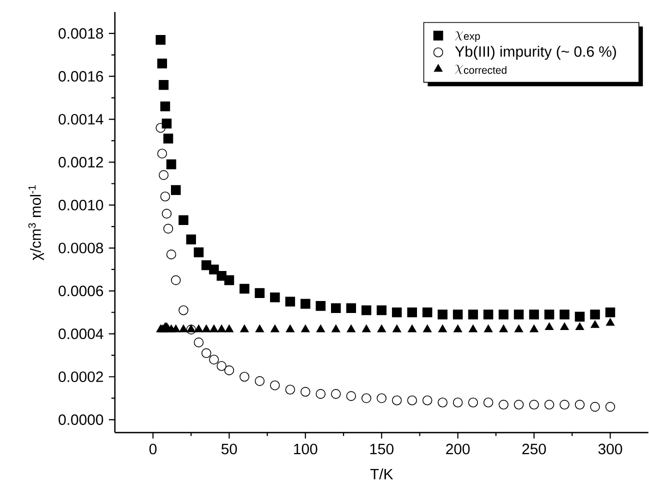 The height and width of the screenshot is (503, 649). Describe the element at coordinates (610, 448) in the screenshot. I see `x-tick-label: 300` at that location.